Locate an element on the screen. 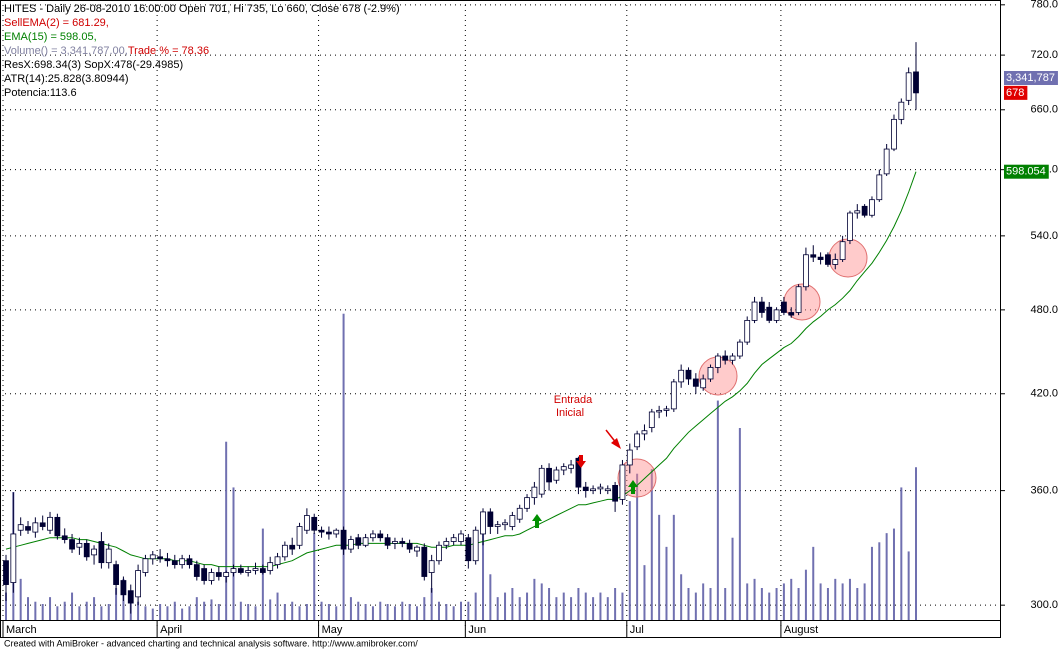  highlight-circle is located at coordinates (848, 258).